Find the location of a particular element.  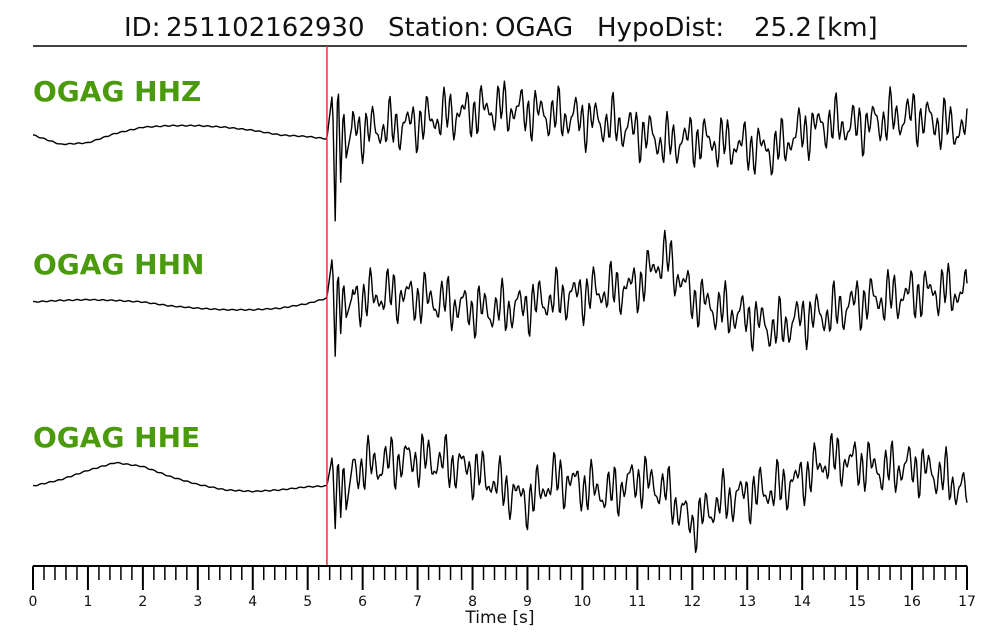

x-tick-label: 3 is located at coordinates (197, 602).